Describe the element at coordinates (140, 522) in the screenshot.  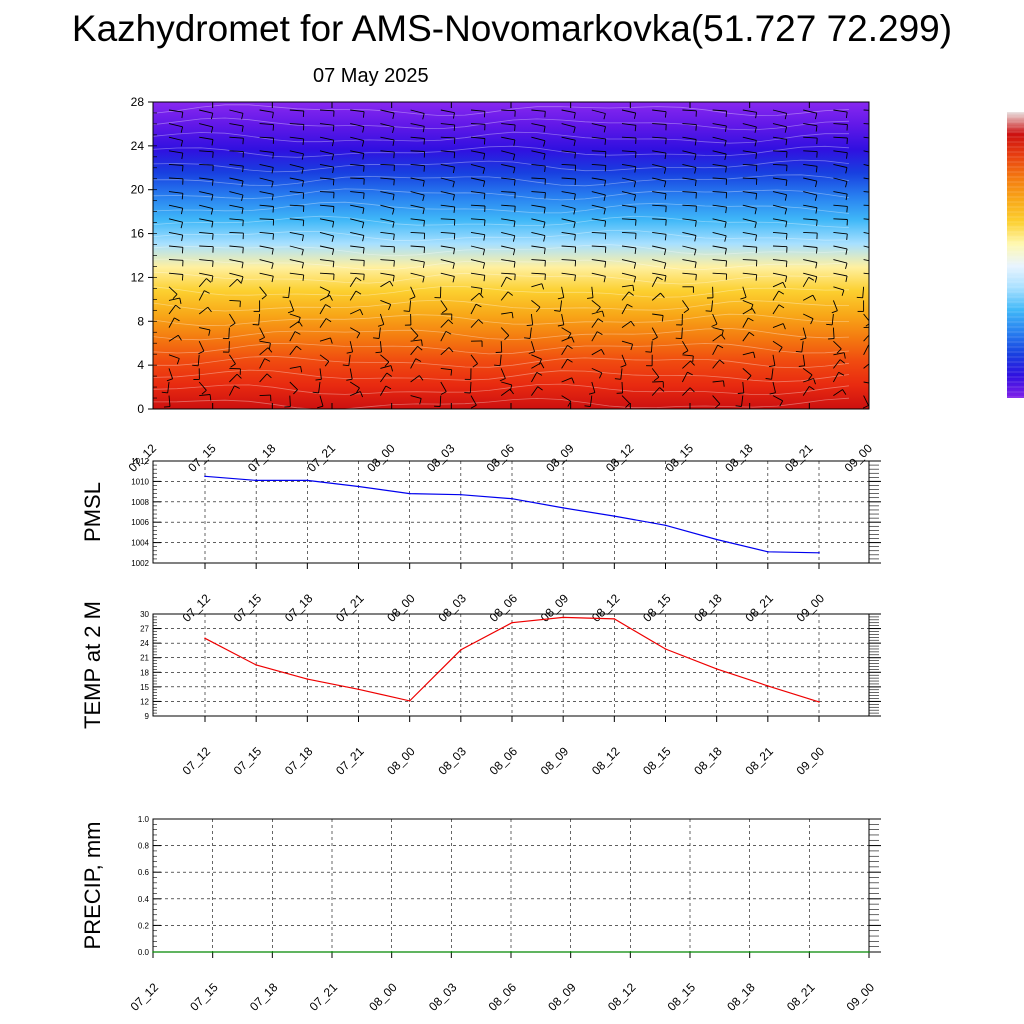
I see `y-tick-label: 1006` at that location.